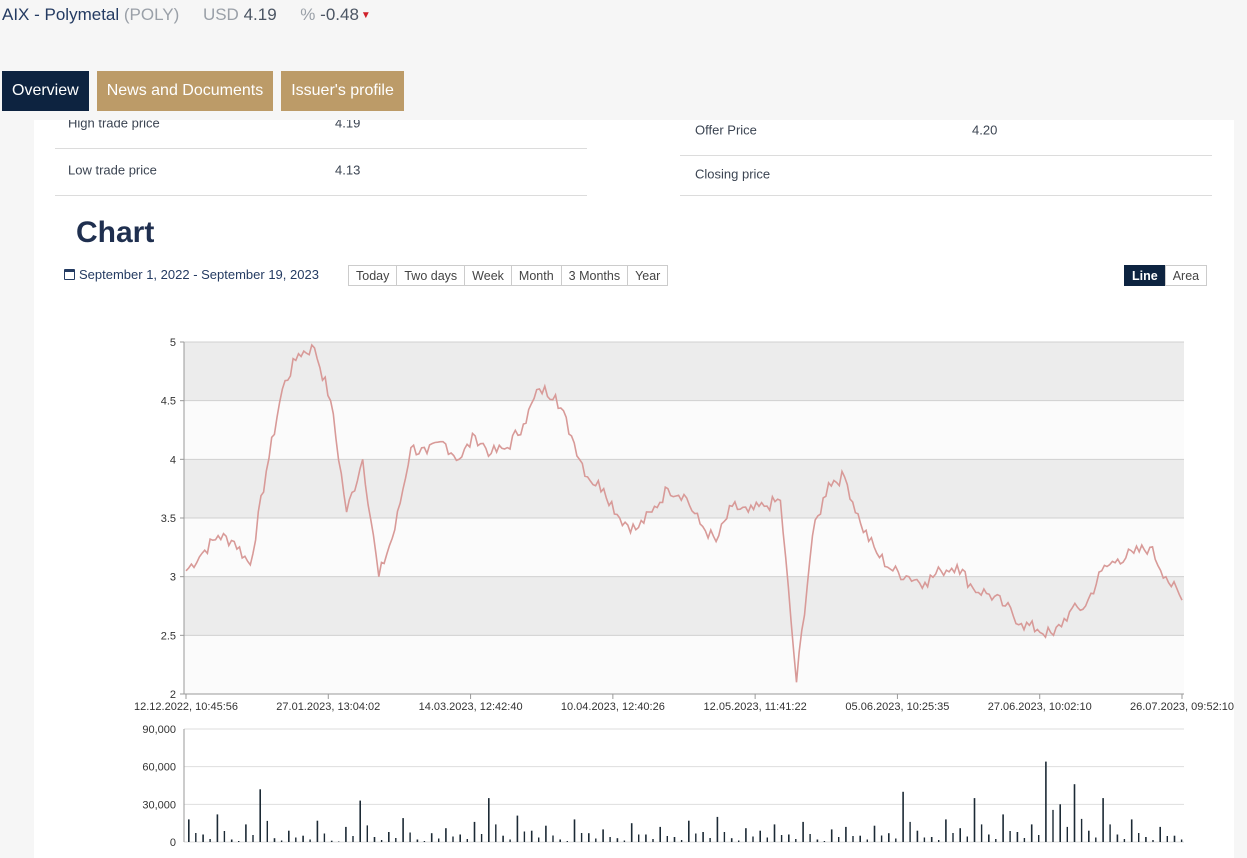 The height and width of the screenshot is (858, 1247). What do you see at coordinates (1145, 275) in the screenshot?
I see `view-line-button: Line` at bounding box center [1145, 275].